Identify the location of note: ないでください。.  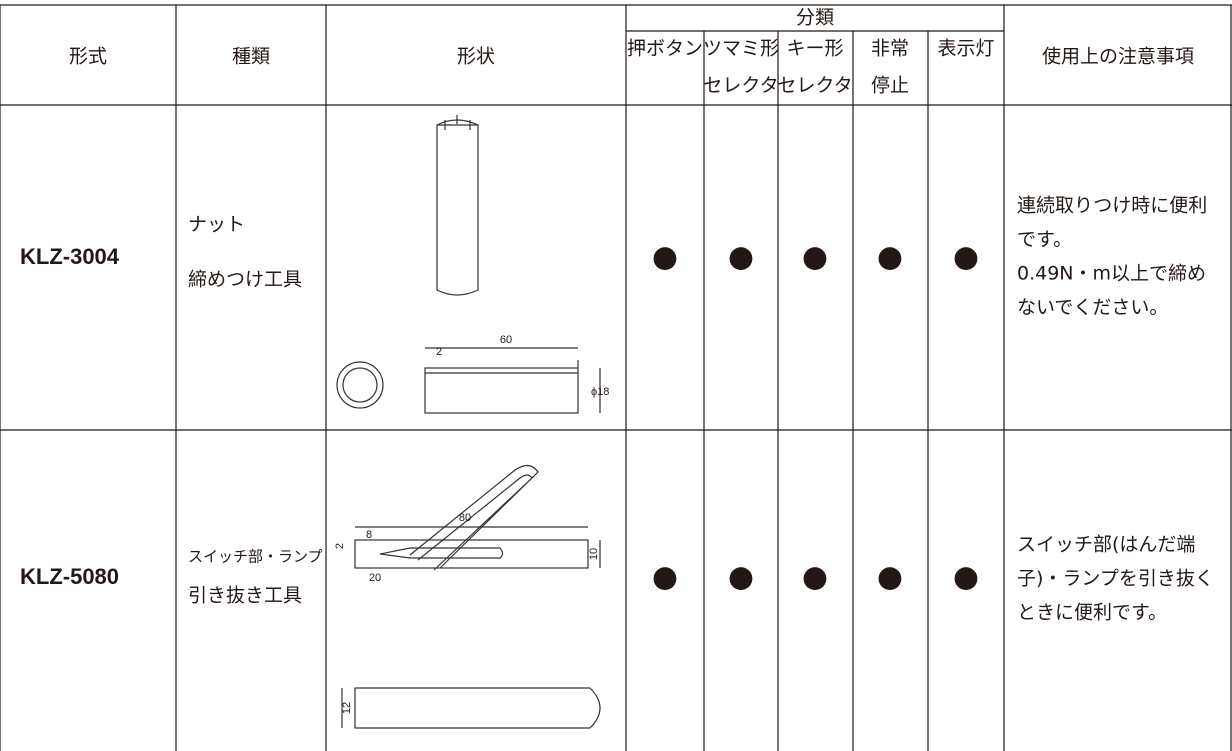
(1092, 308).